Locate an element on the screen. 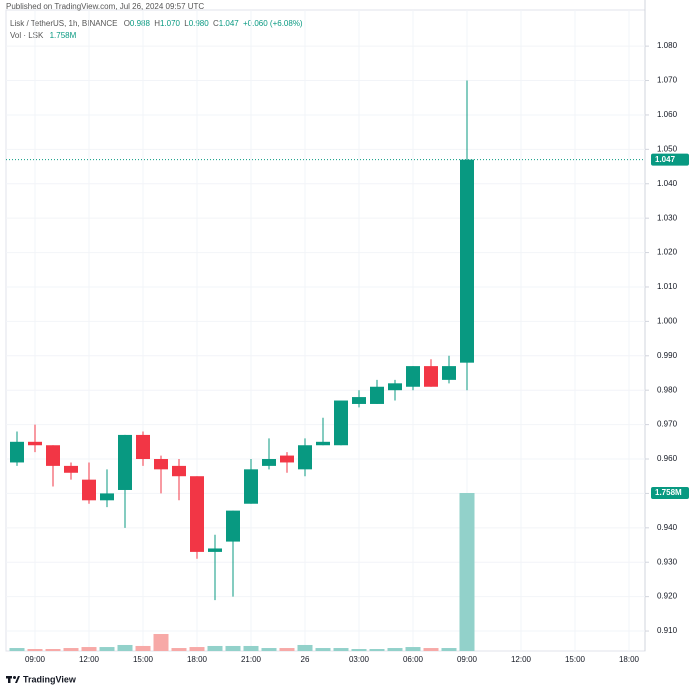 The height and width of the screenshot is (691, 696). footer-brand: TradingView is located at coordinates (50, 679).